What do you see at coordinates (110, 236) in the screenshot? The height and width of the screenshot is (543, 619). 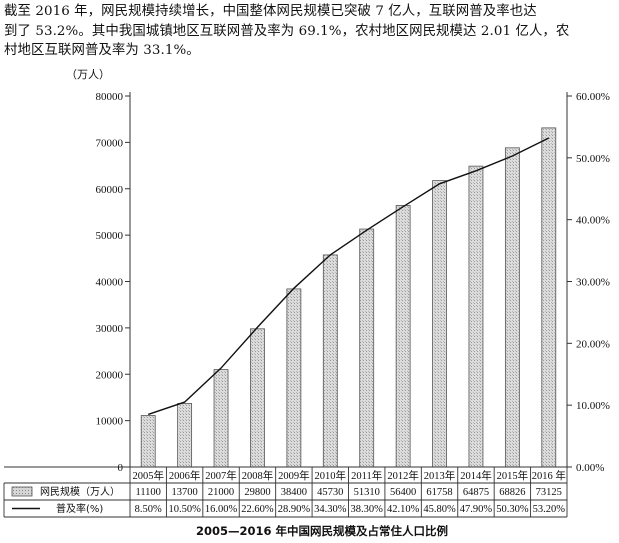 I see `left-tick-label: 50000` at bounding box center [110, 236].